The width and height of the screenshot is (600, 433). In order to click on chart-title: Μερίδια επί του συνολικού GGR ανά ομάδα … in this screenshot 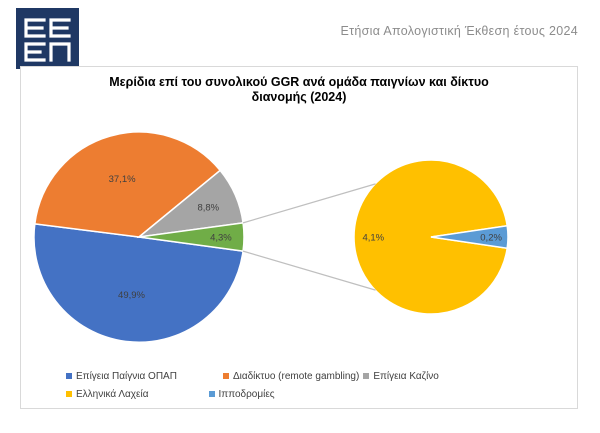, I will do `click(299, 89)`.